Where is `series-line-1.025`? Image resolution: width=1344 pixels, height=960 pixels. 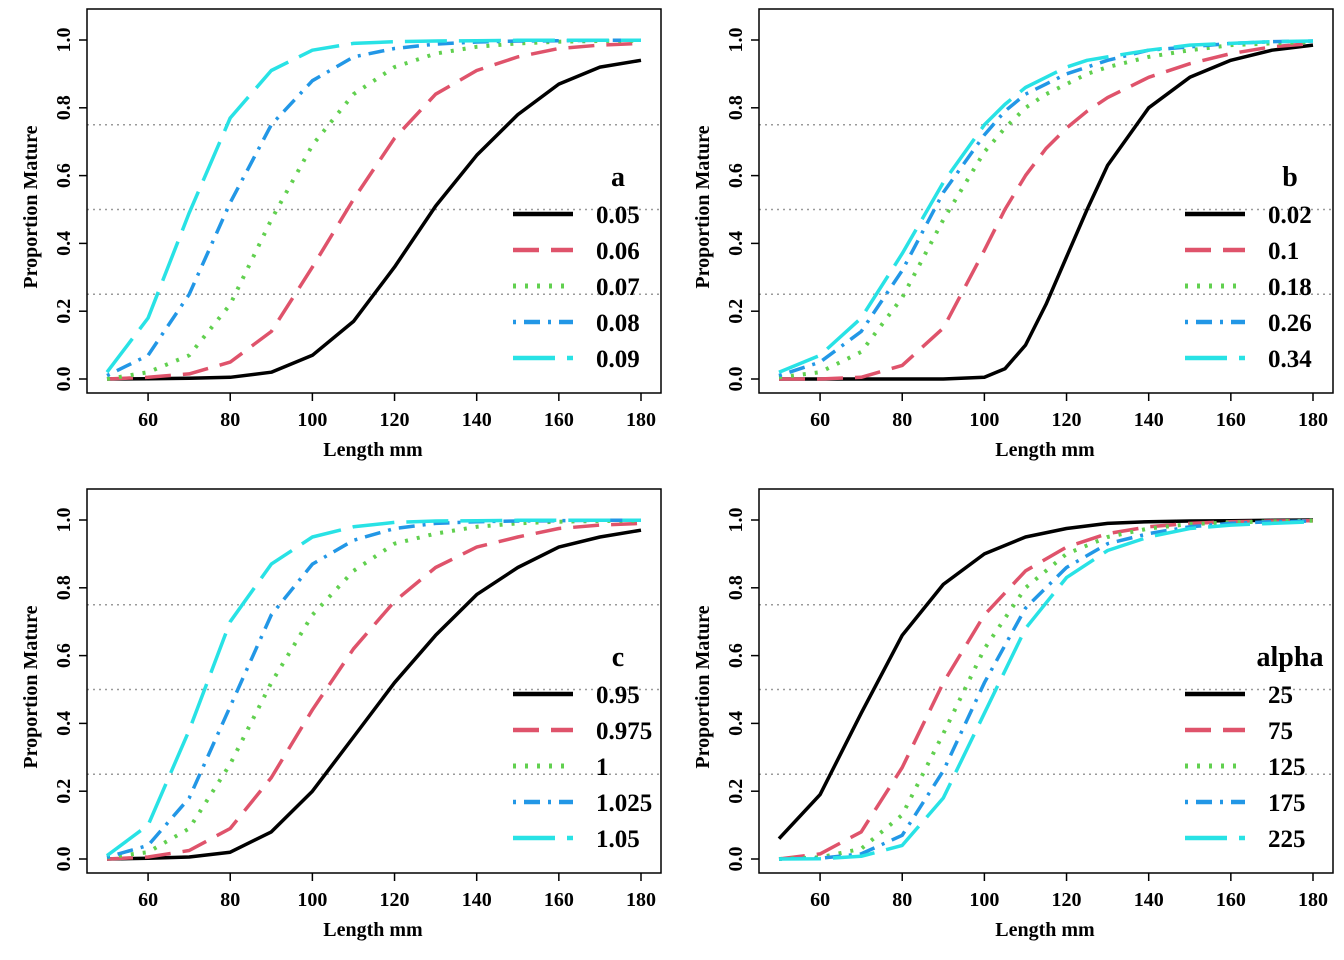 series-line-1.025 is located at coordinates (373, 688).